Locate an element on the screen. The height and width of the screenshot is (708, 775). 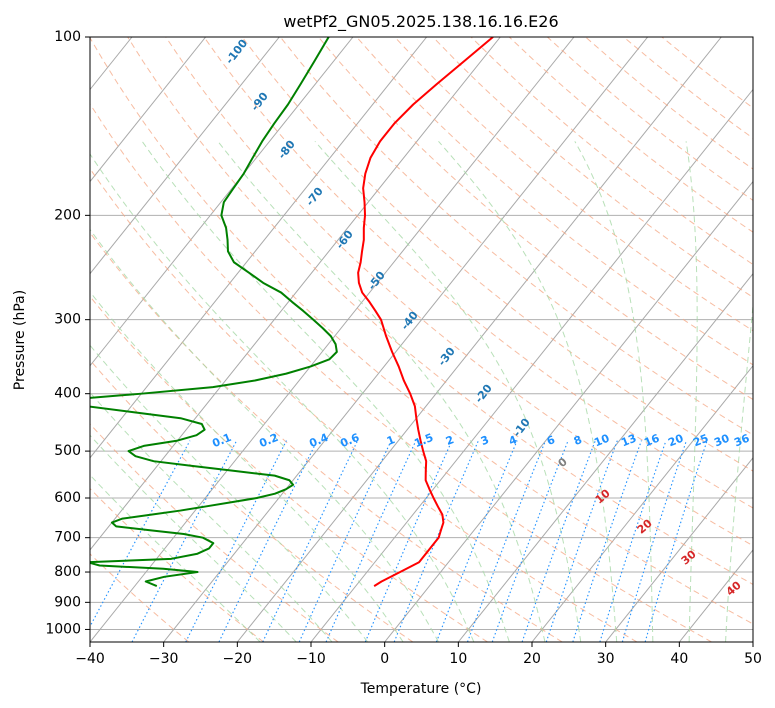
y-tick-label: 900 is located at coordinates (67, 602).